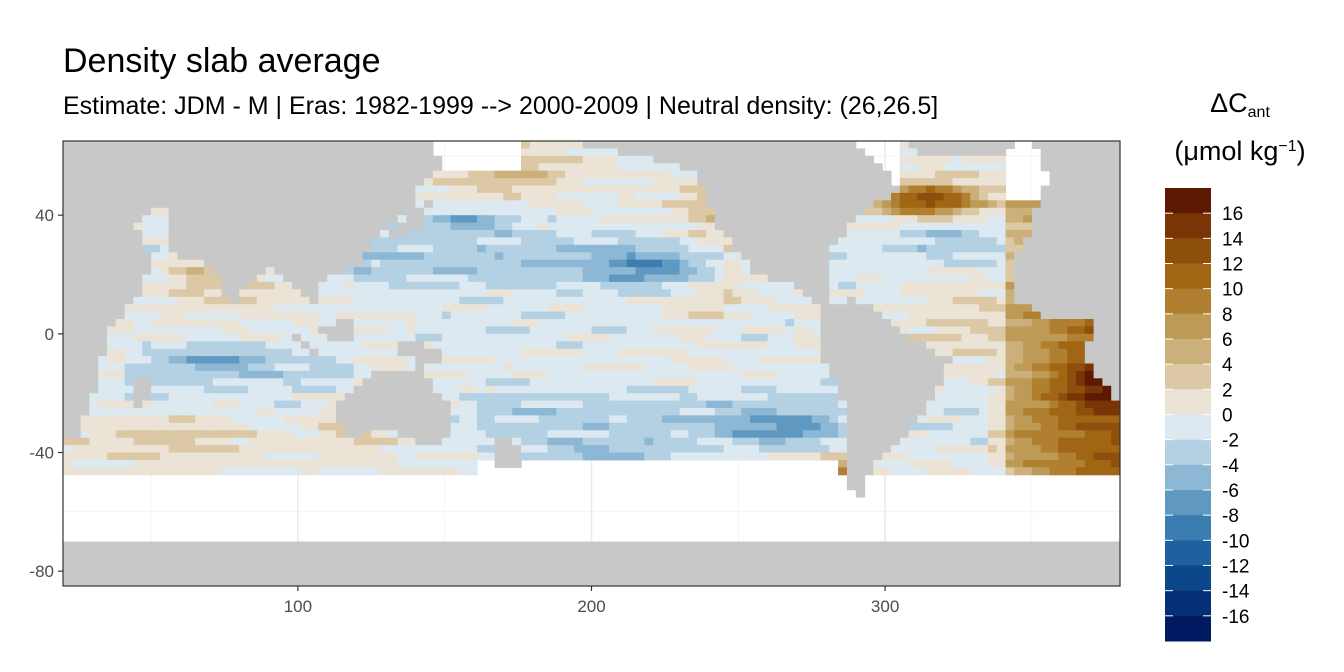 Image resolution: width=1344 pixels, height=672 pixels. I want to click on legend-unit-suffix: ), so click(1301, 151).